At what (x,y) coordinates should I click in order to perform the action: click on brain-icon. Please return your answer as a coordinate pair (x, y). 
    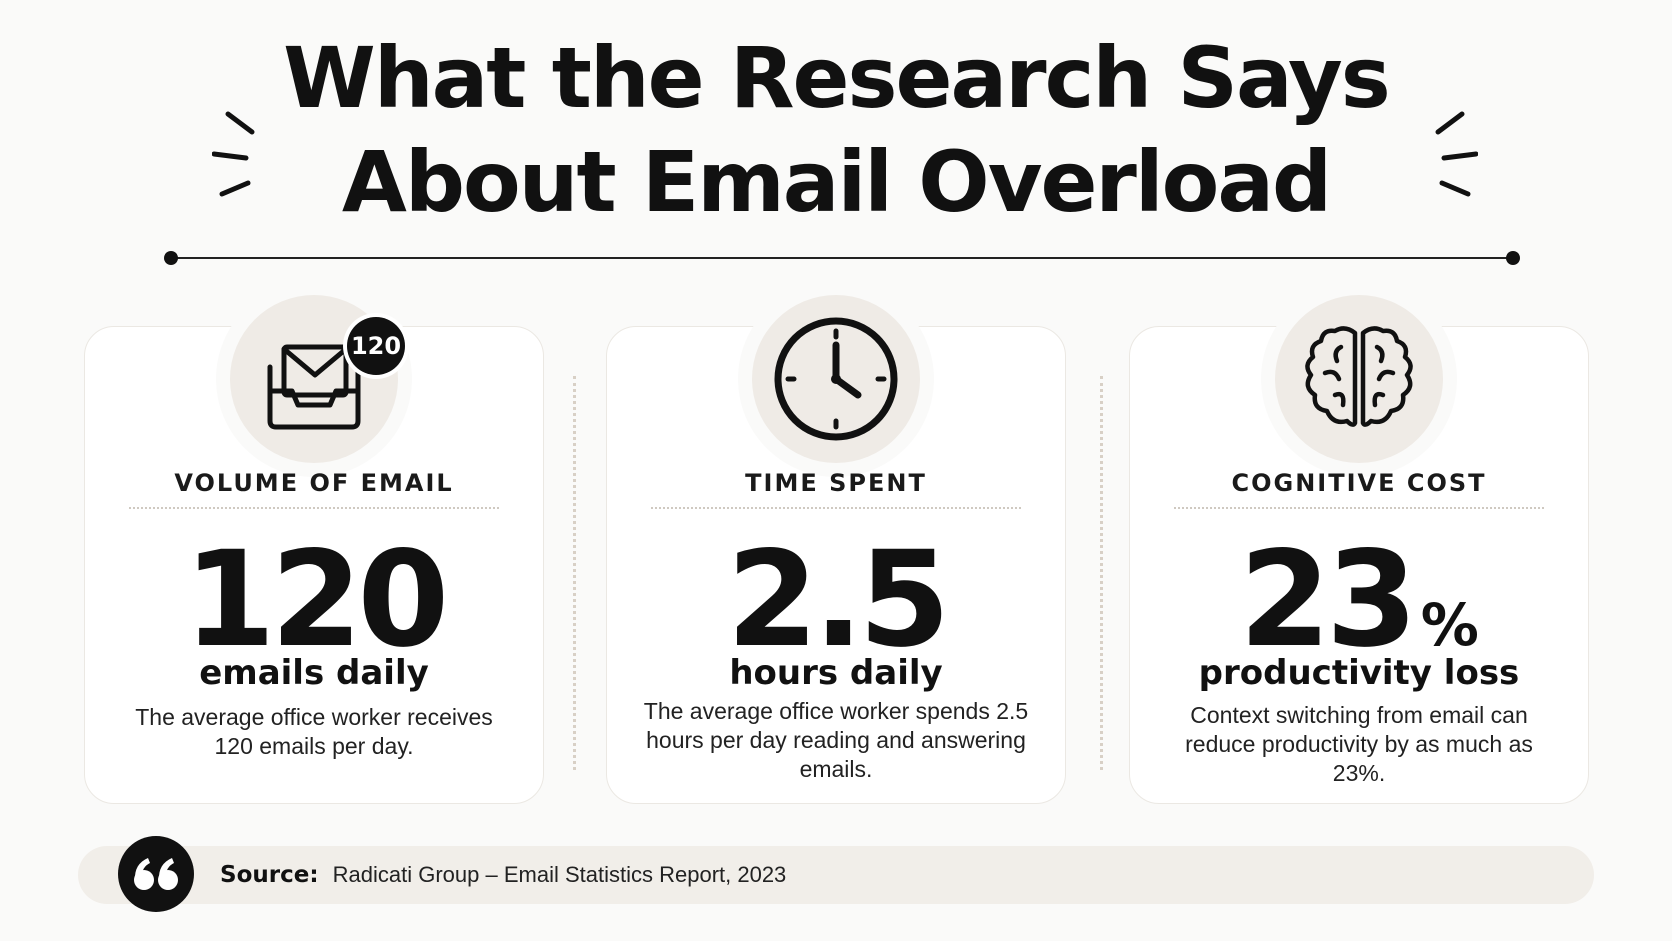
    Looking at the image, I should click on (1359, 376).